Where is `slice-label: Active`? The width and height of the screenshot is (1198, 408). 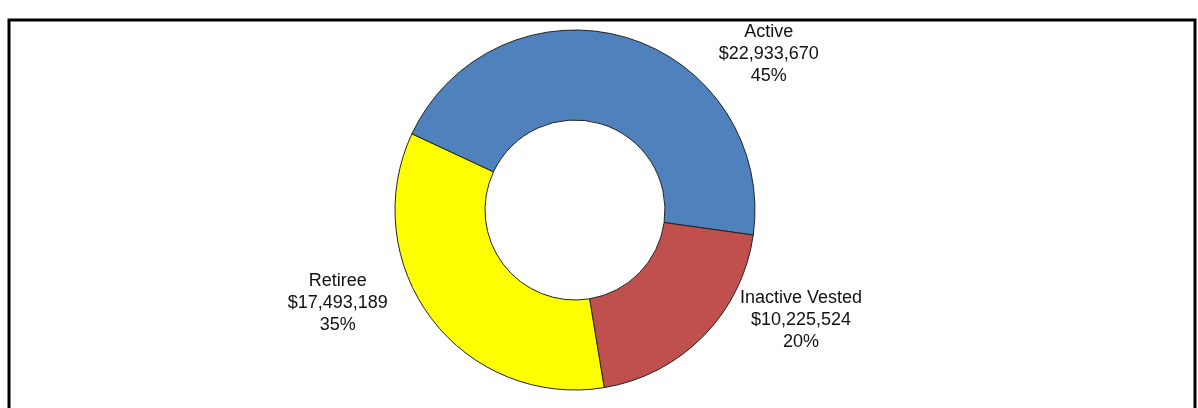
slice-label: Active is located at coordinates (769, 30).